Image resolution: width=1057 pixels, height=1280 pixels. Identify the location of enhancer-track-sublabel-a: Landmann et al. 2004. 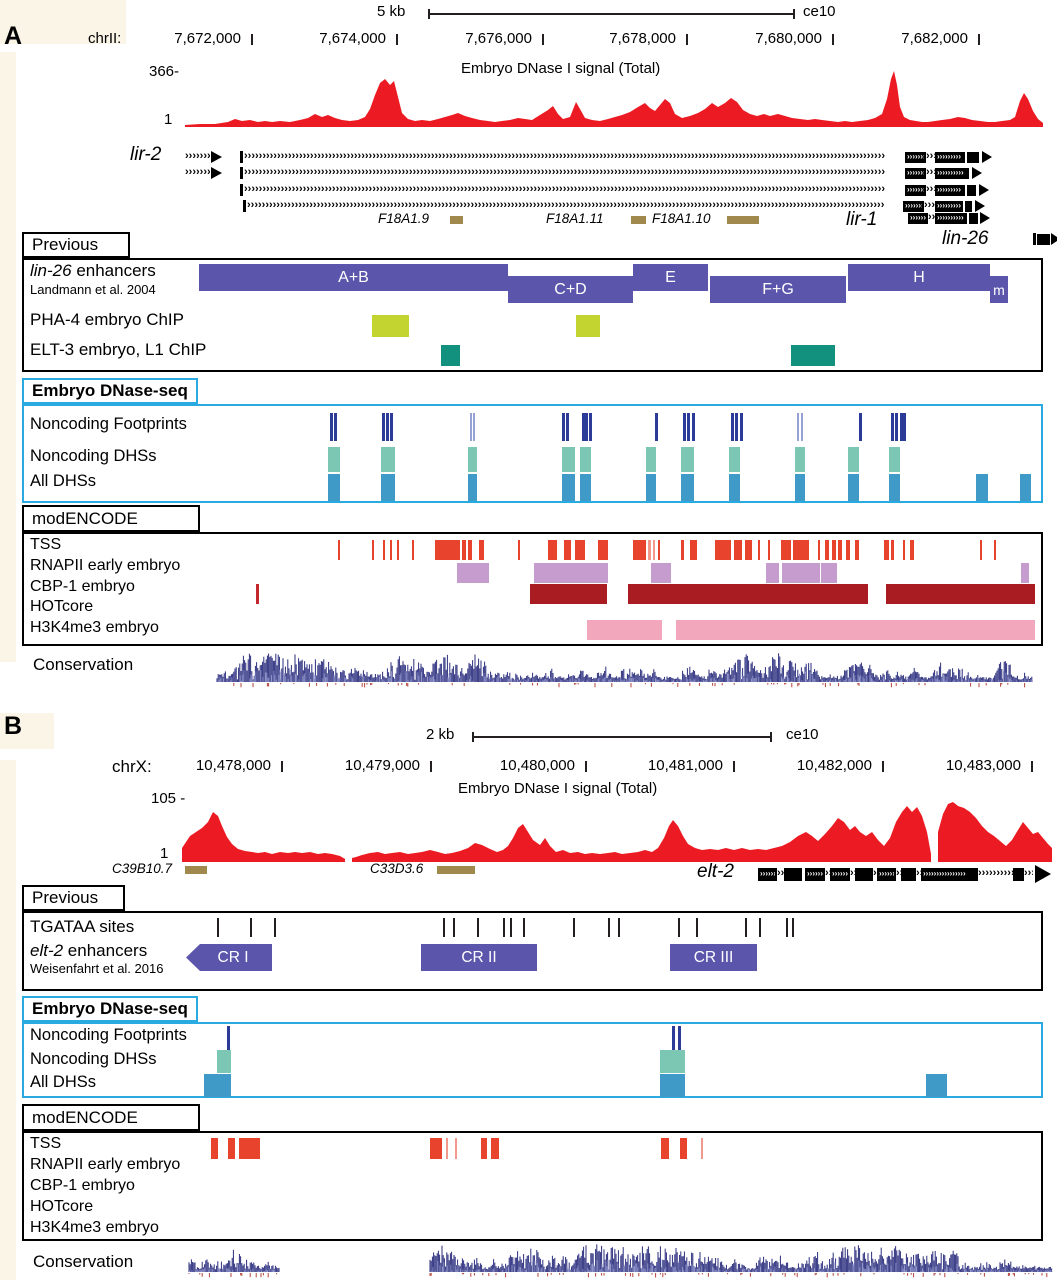
(93, 289).